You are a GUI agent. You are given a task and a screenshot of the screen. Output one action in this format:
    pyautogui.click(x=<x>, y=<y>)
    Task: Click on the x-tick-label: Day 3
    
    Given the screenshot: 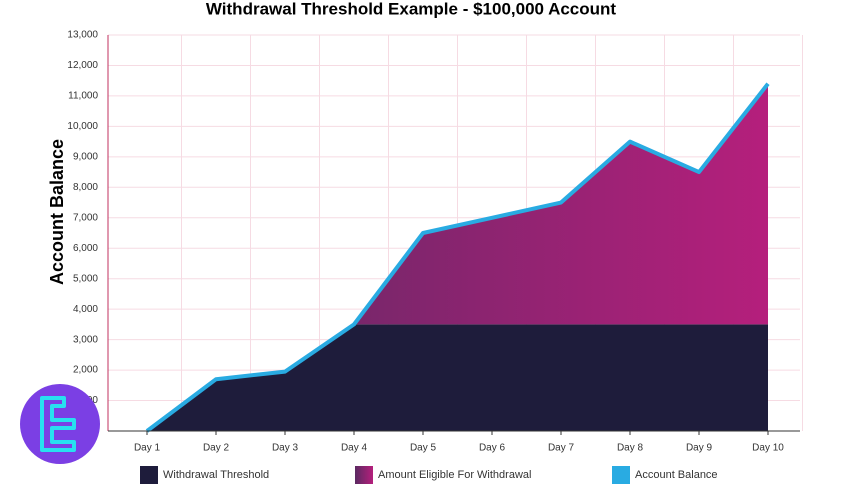 What is the action you would take?
    pyautogui.click(x=285, y=448)
    